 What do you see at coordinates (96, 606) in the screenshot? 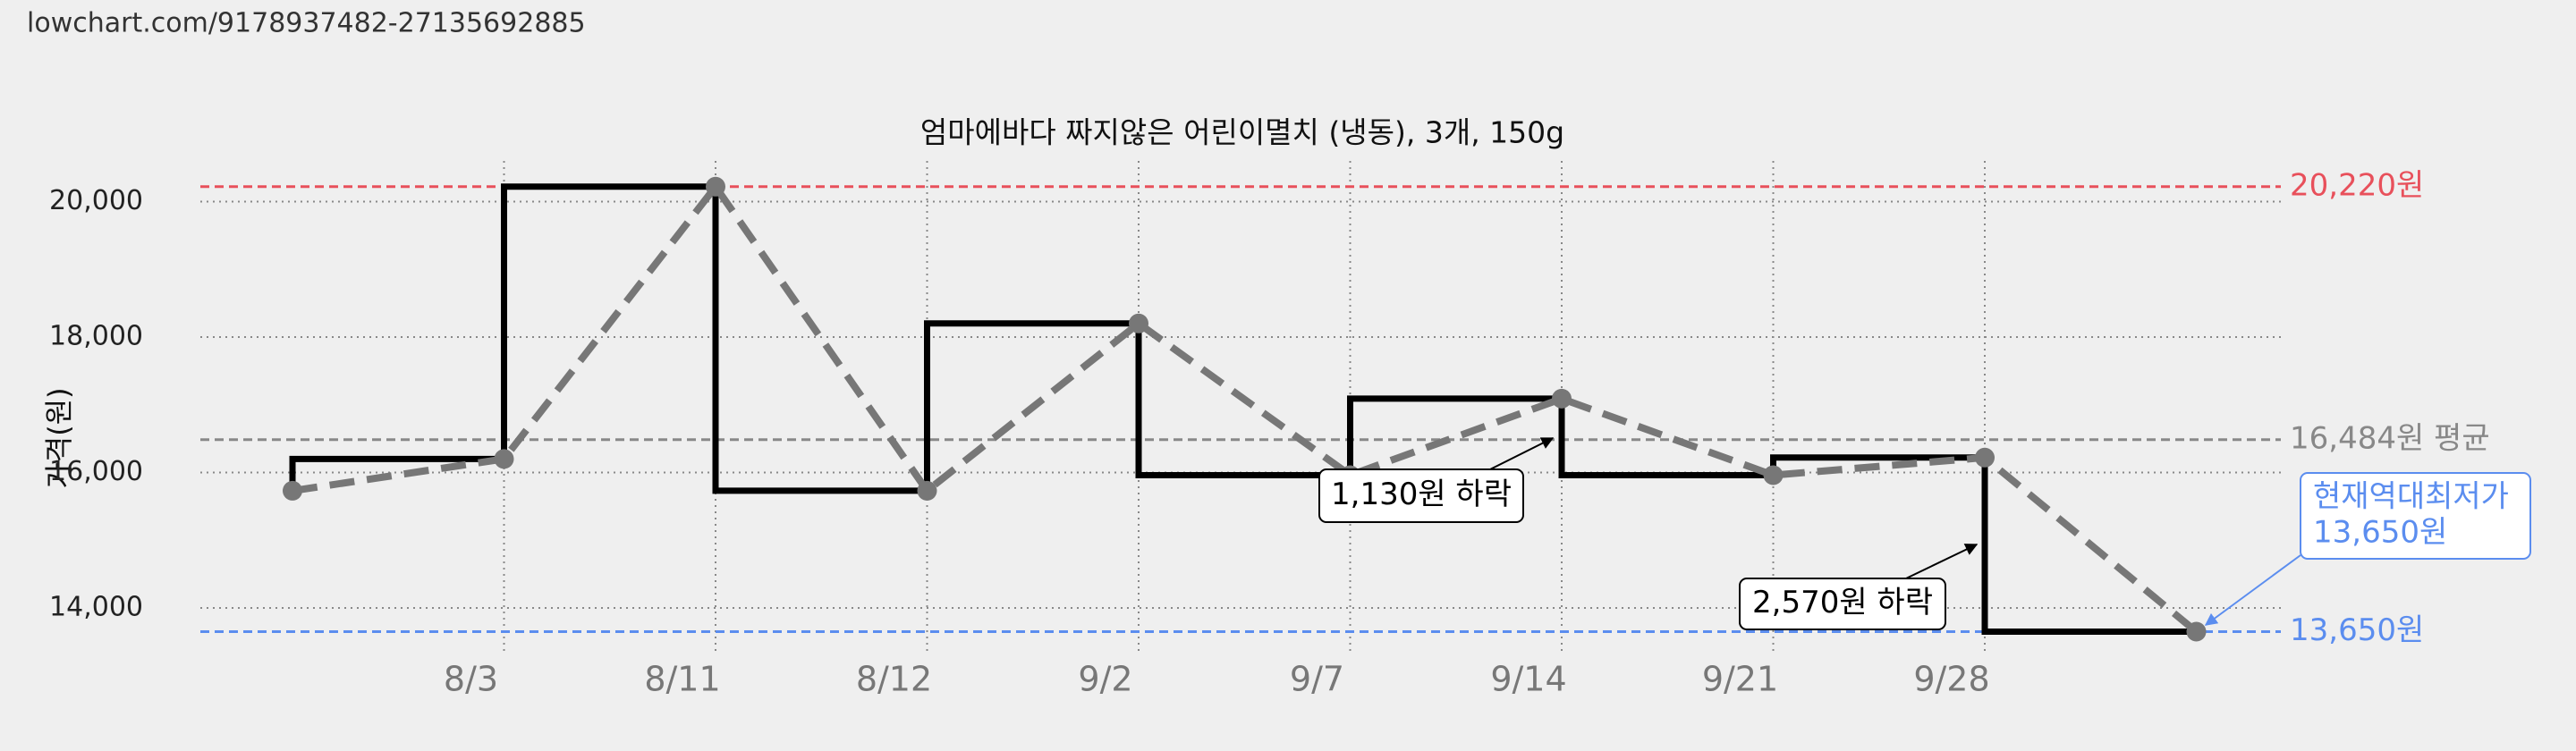
I see `y-tick-label: 14,000` at bounding box center [96, 606].